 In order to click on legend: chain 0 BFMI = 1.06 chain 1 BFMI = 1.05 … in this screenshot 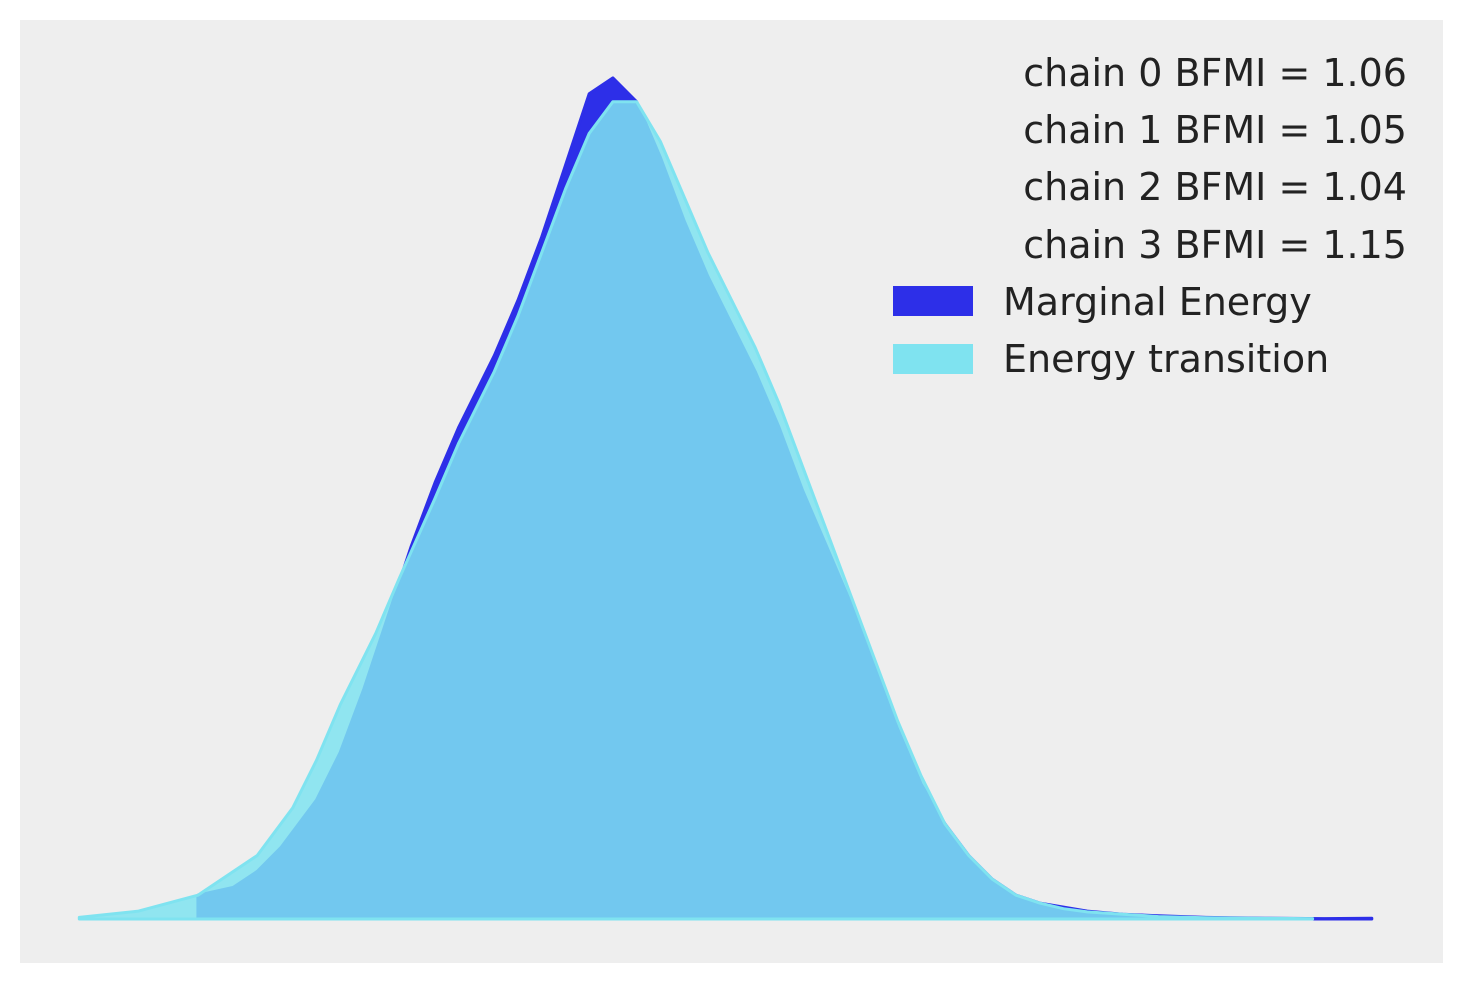, I will do `click(1150, 216)`.